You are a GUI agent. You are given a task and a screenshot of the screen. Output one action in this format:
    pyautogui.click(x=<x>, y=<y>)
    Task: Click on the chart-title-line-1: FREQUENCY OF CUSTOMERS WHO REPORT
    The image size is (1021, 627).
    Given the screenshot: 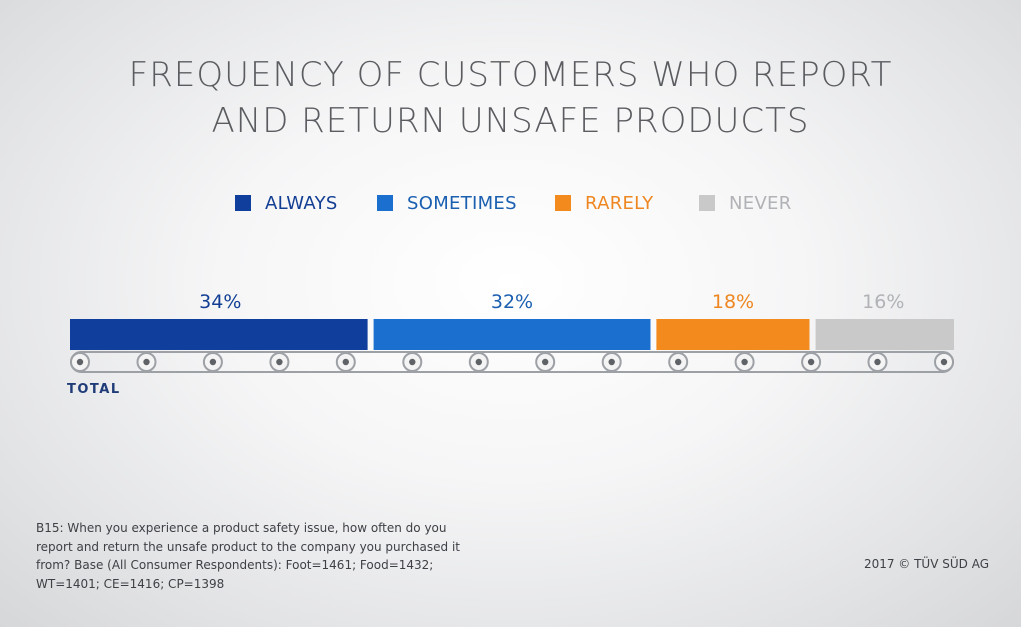 What is the action you would take?
    pyautogui.click(x=510, y=75)
    